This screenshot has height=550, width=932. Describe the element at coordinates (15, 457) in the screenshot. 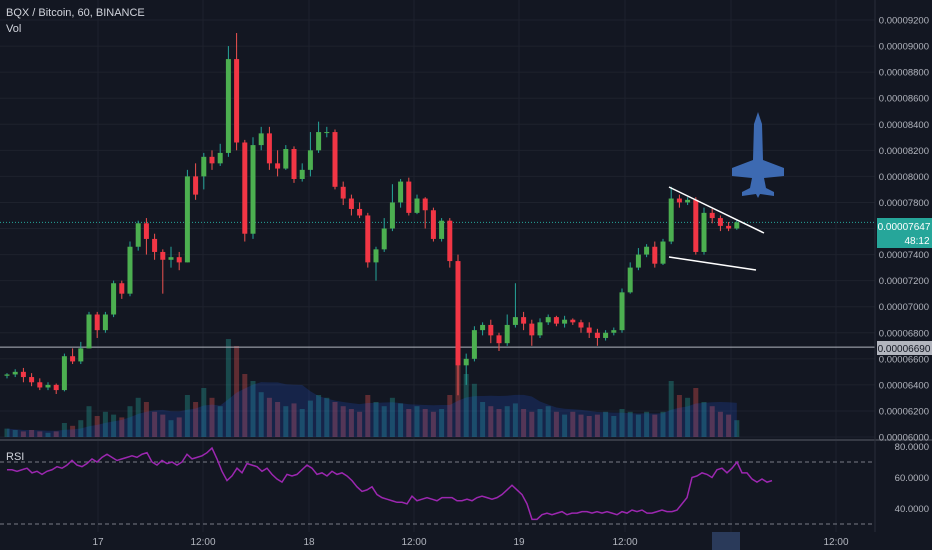

I see `rsi-indicator-label: RSI` at that location.